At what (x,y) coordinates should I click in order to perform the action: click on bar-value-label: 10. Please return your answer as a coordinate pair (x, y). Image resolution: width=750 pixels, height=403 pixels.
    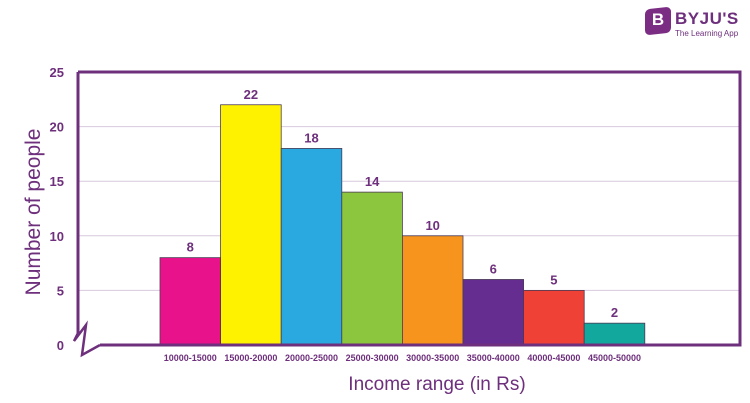
    Looking at the image, I should click on (432, 225).